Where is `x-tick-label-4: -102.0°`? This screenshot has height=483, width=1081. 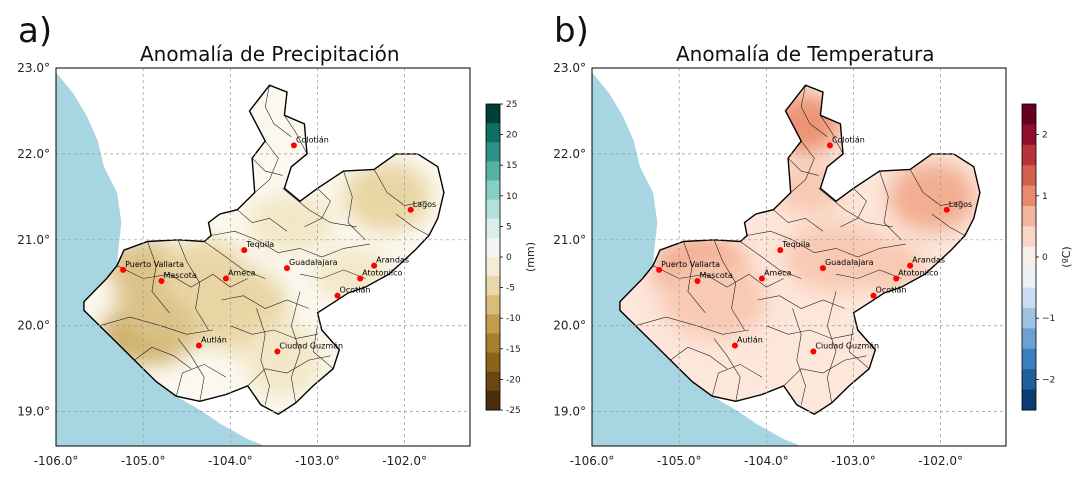
x-tick-label-4: -102.0° is located at coordinates (404, 461).